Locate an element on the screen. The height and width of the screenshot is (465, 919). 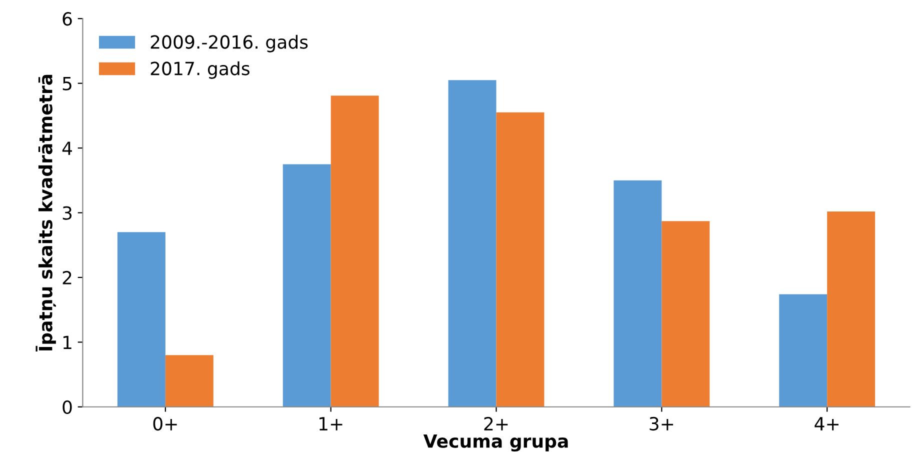
x-axis-title: Vecuma grupa is located at coordinates (495, 443).